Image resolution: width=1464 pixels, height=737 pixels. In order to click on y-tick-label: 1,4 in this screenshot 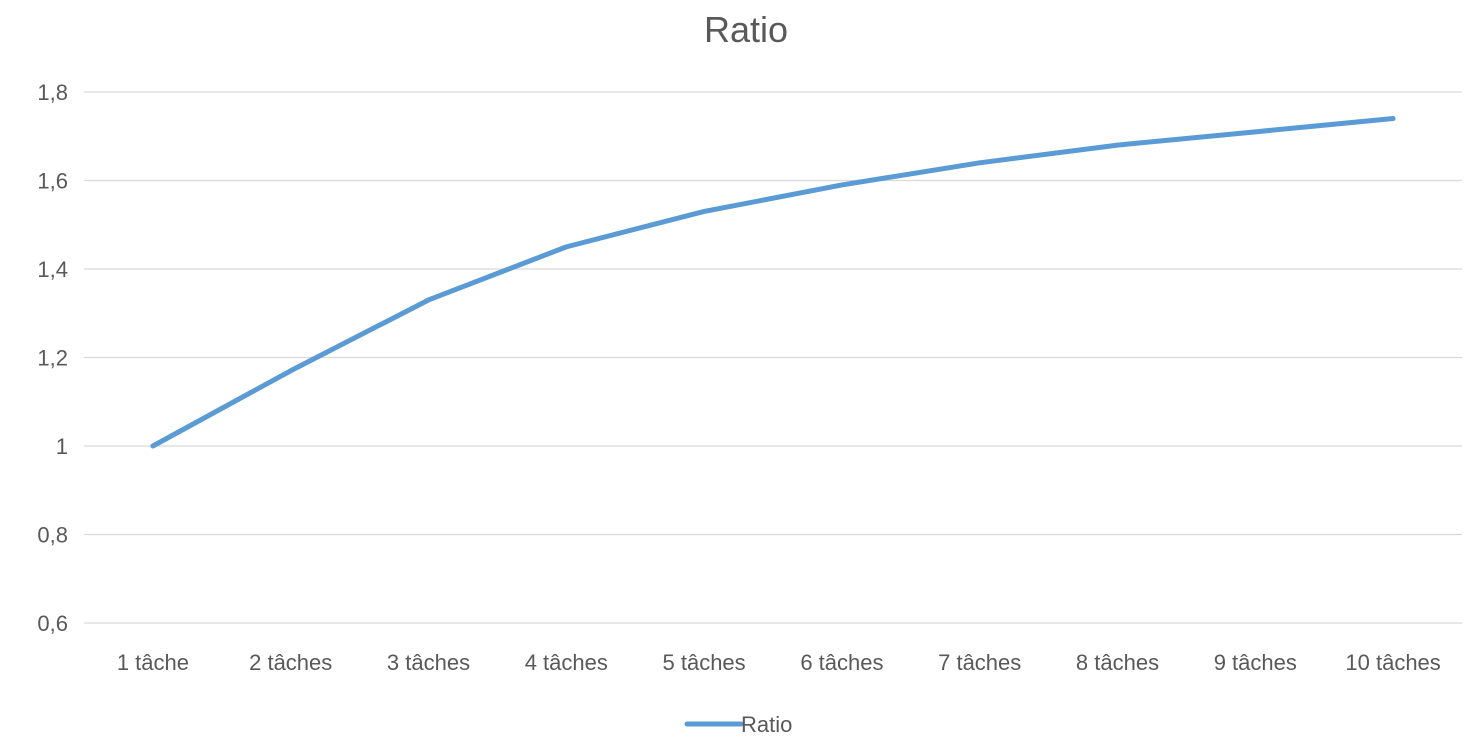, I will do `click(52, 269)`.